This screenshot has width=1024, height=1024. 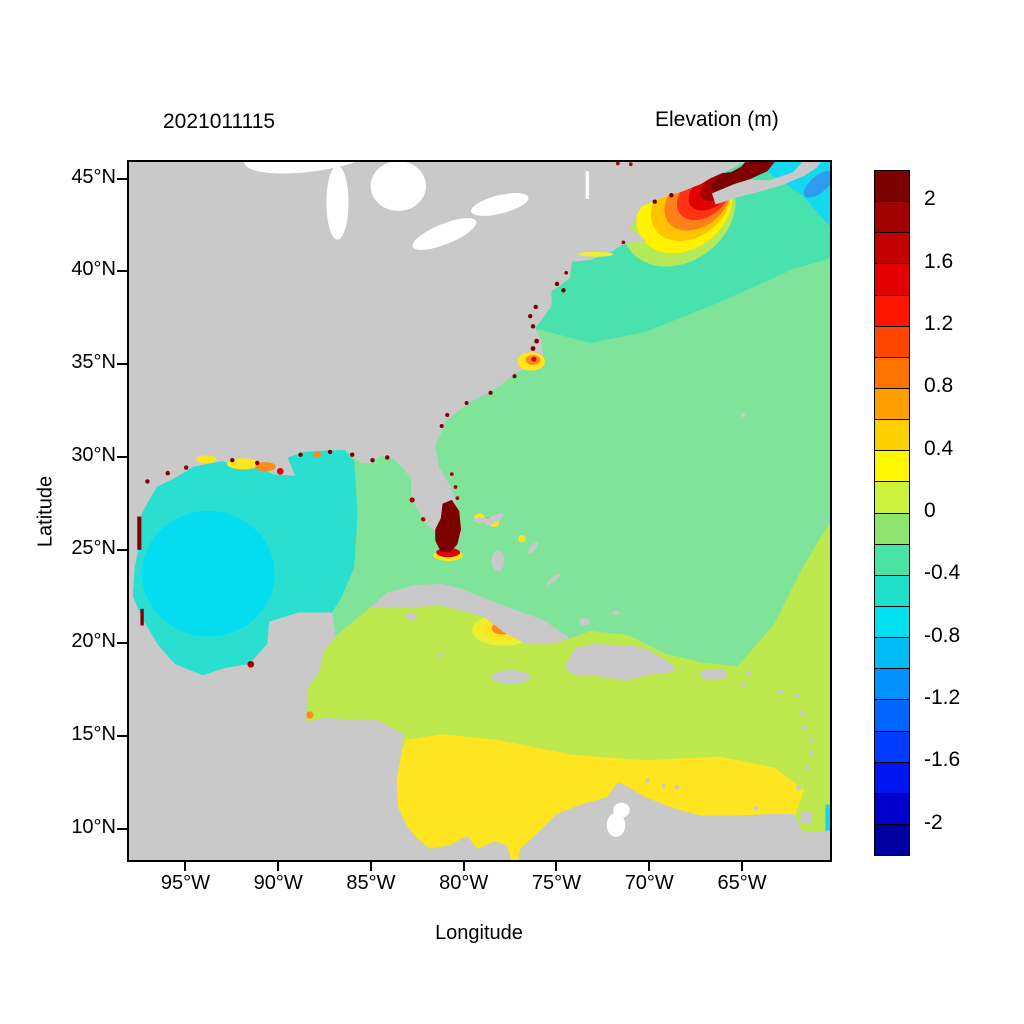 I want to click on bay-of-fundy-darkred, so click(x=743, y=174).